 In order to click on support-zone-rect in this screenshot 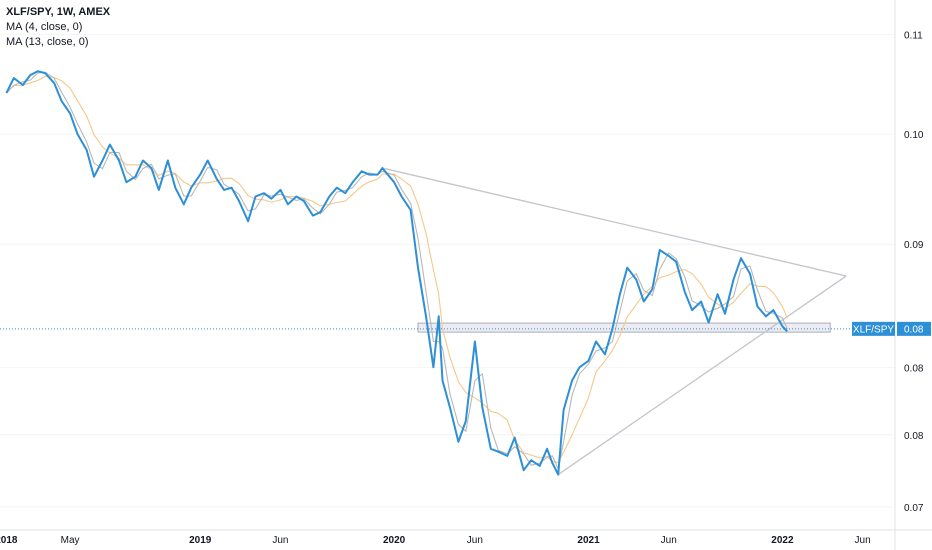, I will do `click(624, 327)`.